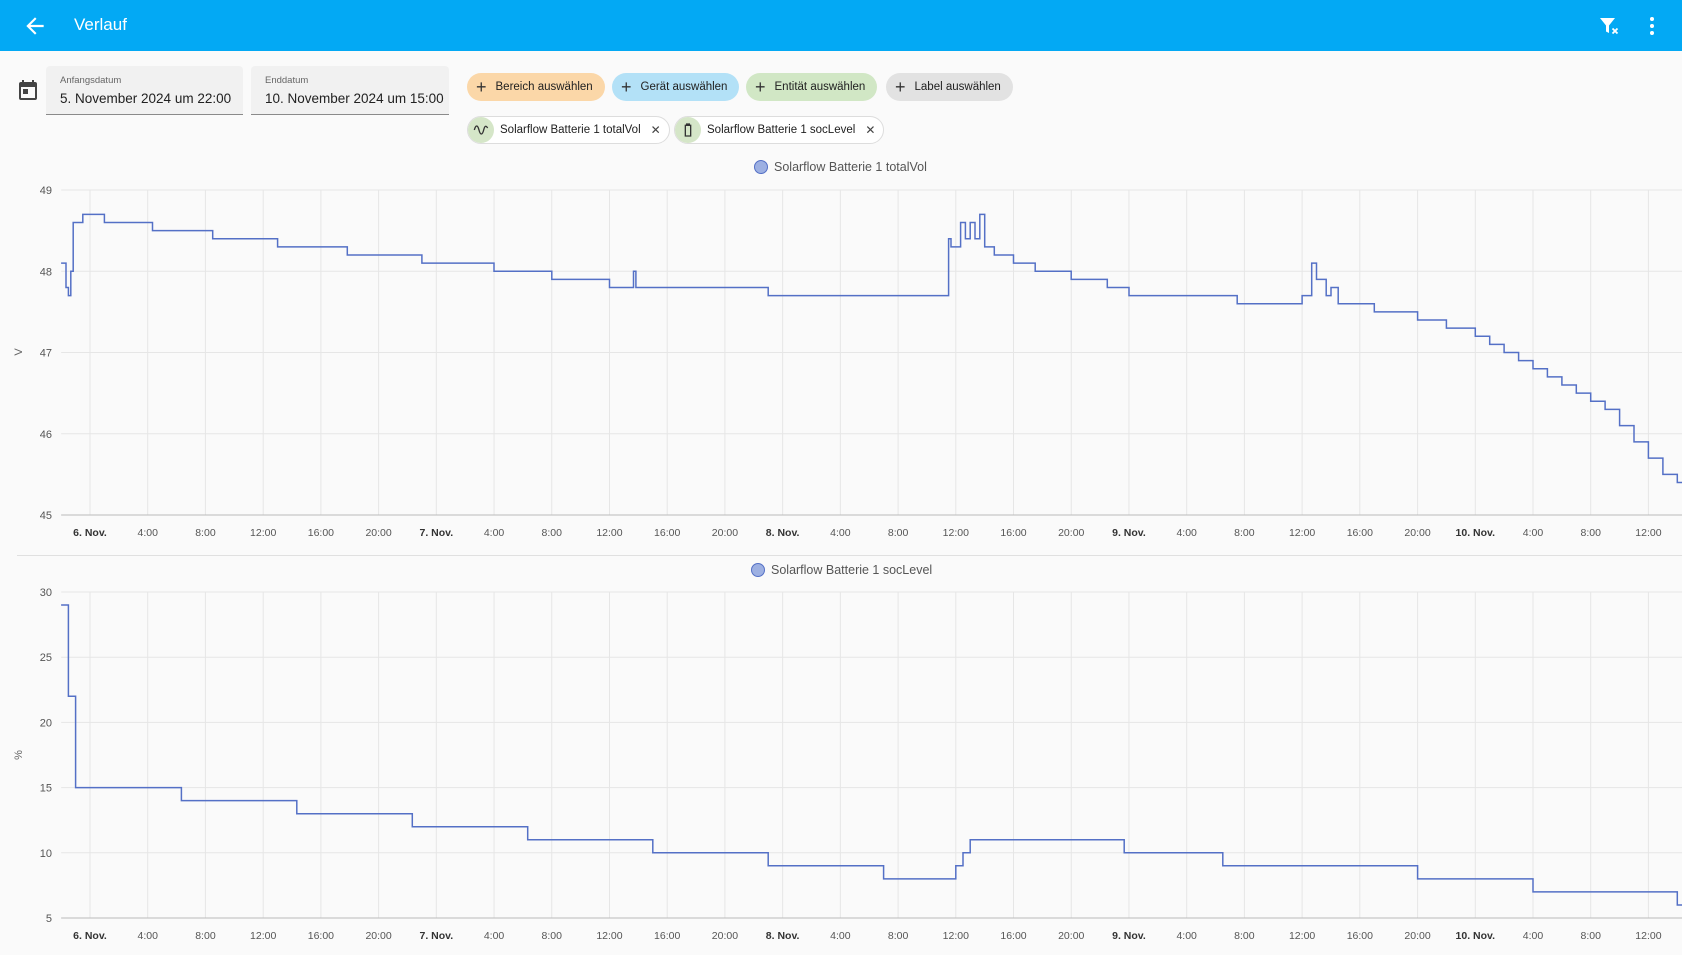 Image resolution: width=1682 pixels, height=955 pixels. I want to click on add-device-label: Gerät auswählen, so click(684, 87).